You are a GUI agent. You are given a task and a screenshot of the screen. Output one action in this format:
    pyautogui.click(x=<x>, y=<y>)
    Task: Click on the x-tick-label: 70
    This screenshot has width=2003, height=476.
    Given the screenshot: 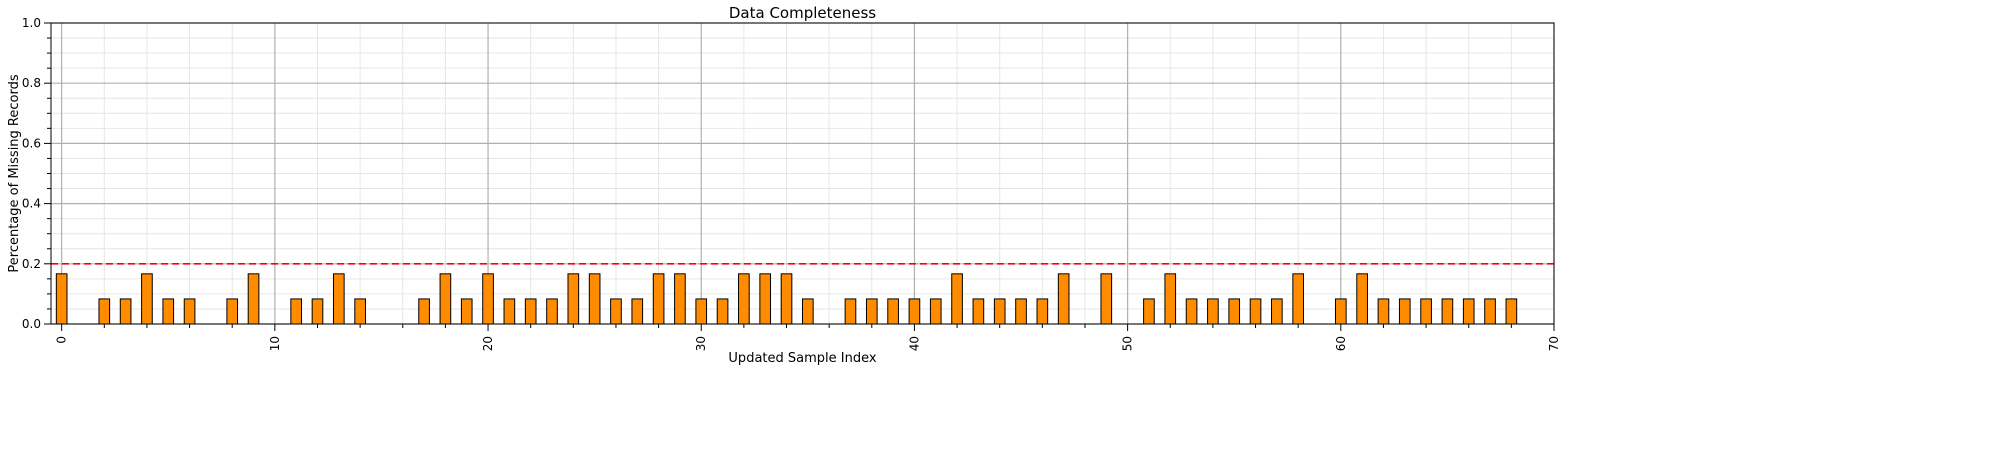 What is the action you would take?
    pyautogui.click(x=1554, y=343)
    